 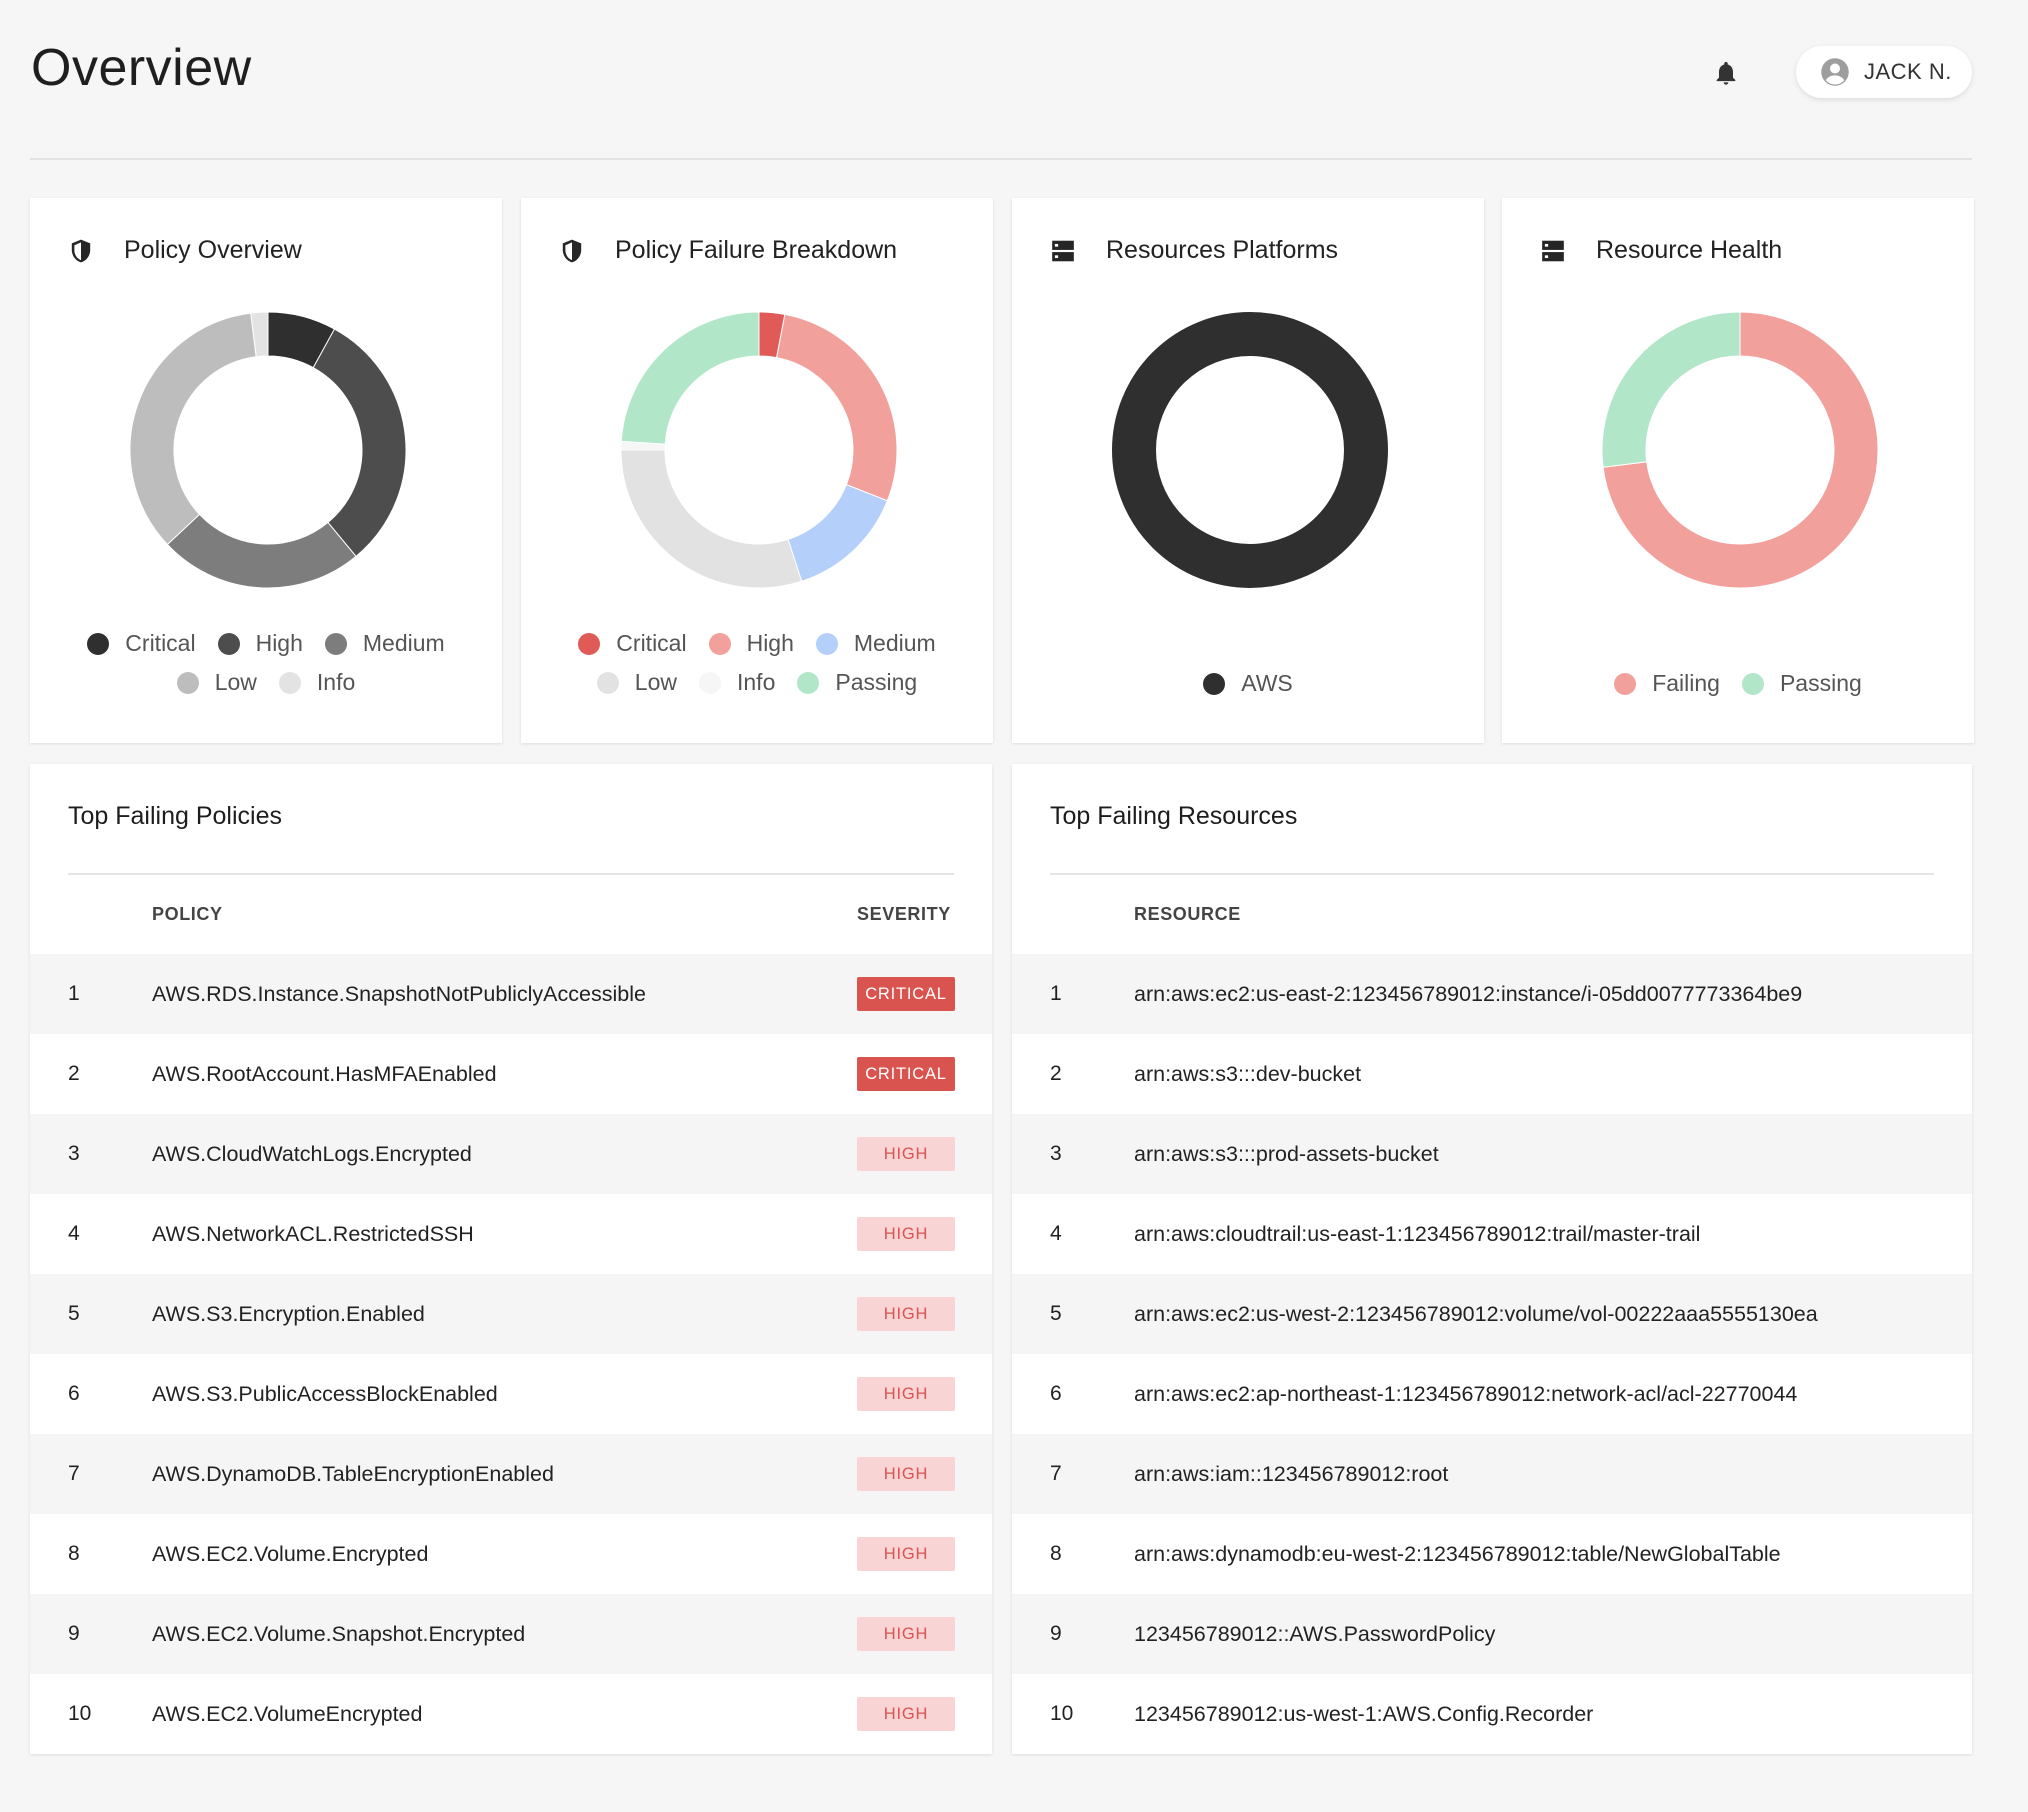 I want to click on column-header-severity: SEVERITY, so click(x=904, y=914).